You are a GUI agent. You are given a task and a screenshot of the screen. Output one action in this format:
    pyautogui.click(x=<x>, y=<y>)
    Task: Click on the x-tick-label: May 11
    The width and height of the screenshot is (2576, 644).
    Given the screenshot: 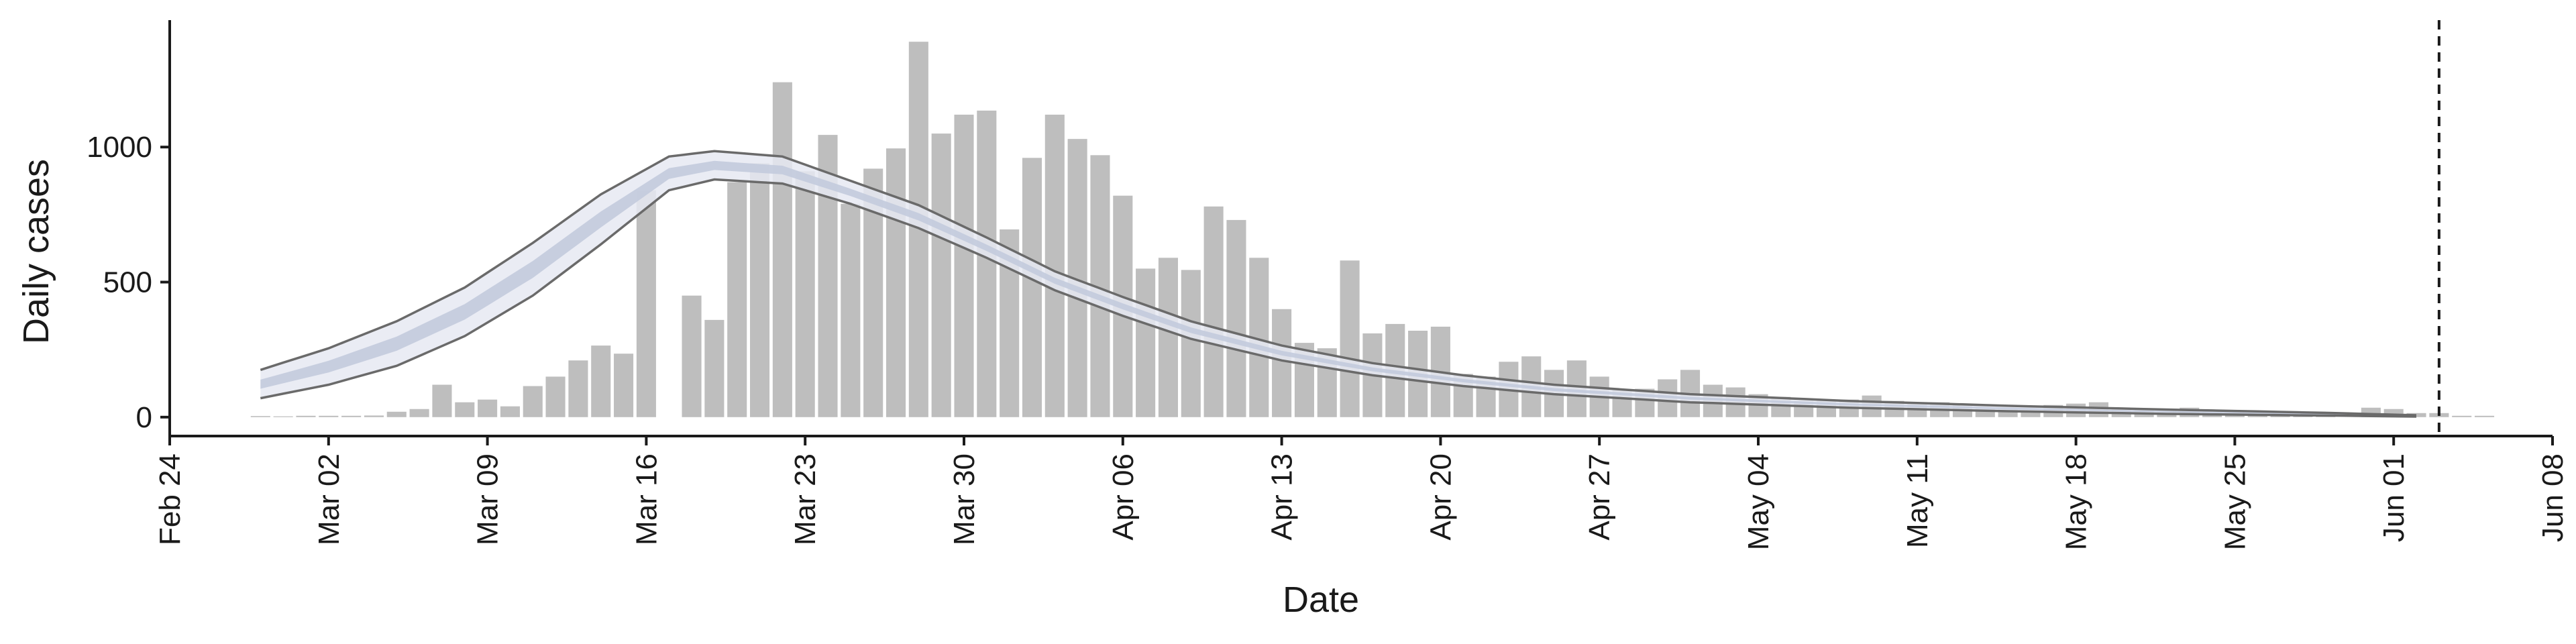 What is the action you would take?
    pyautogui.click(x=1917, y=500)
    